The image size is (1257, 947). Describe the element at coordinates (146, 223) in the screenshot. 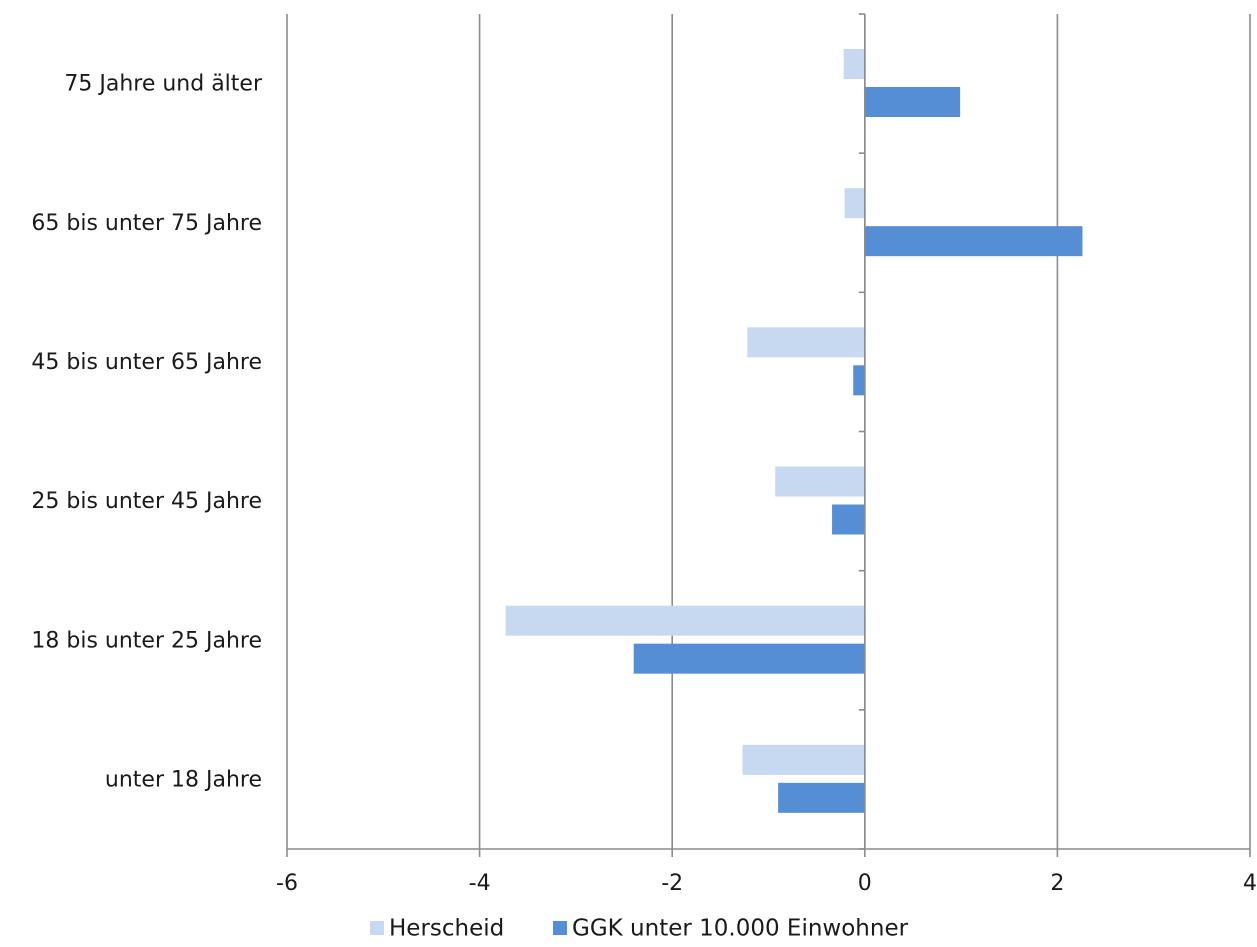

I see `category-label-1: 65 bis unter 75 Jahre` at that location.